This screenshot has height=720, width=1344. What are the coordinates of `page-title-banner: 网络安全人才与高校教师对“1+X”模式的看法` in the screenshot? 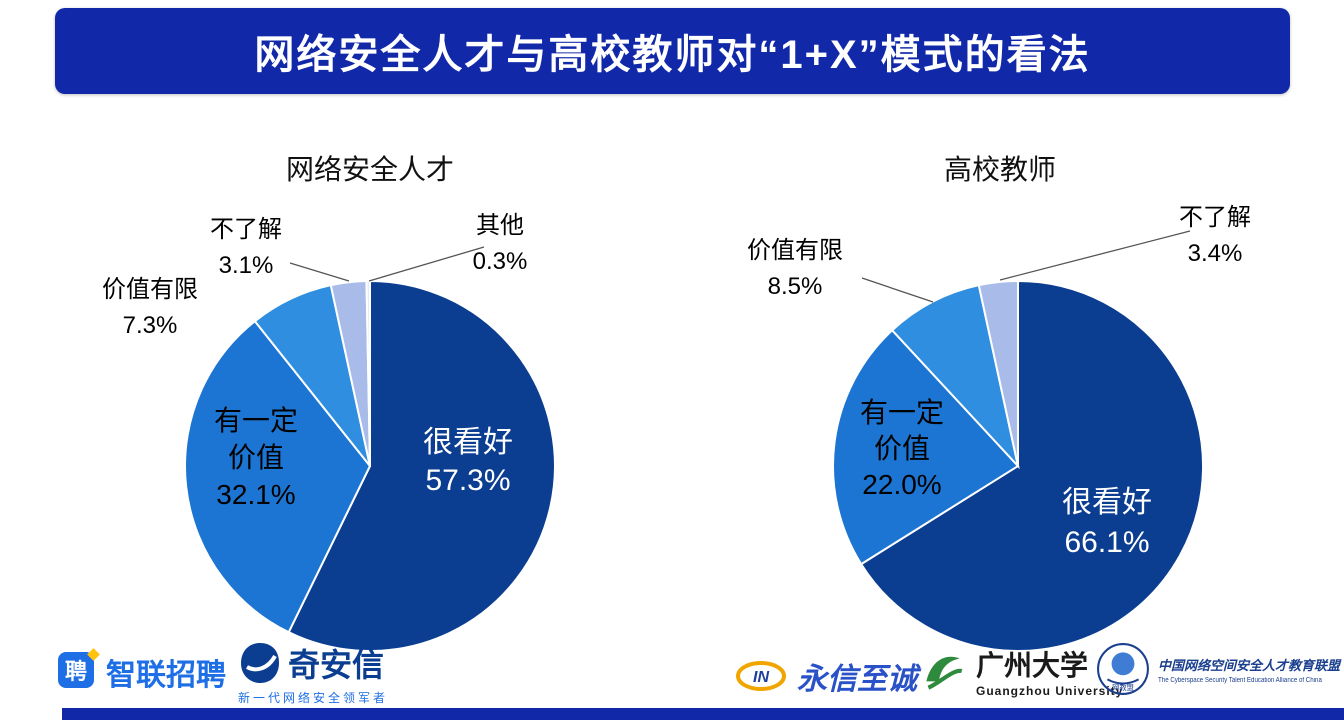 It's located at (672, 51).